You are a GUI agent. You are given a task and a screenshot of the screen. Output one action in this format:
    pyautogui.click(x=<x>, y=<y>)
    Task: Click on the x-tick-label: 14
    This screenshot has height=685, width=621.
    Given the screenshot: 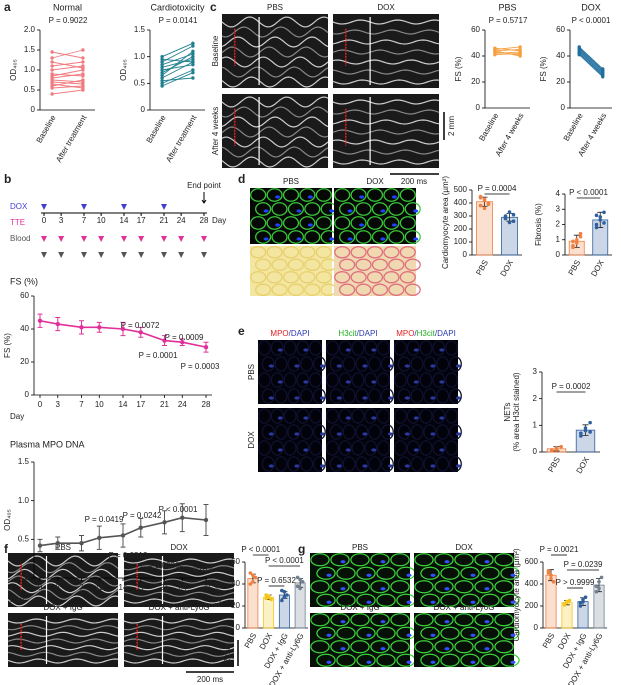 What is the action you would take?
    pyautogui.click(x=123, y=404)
    